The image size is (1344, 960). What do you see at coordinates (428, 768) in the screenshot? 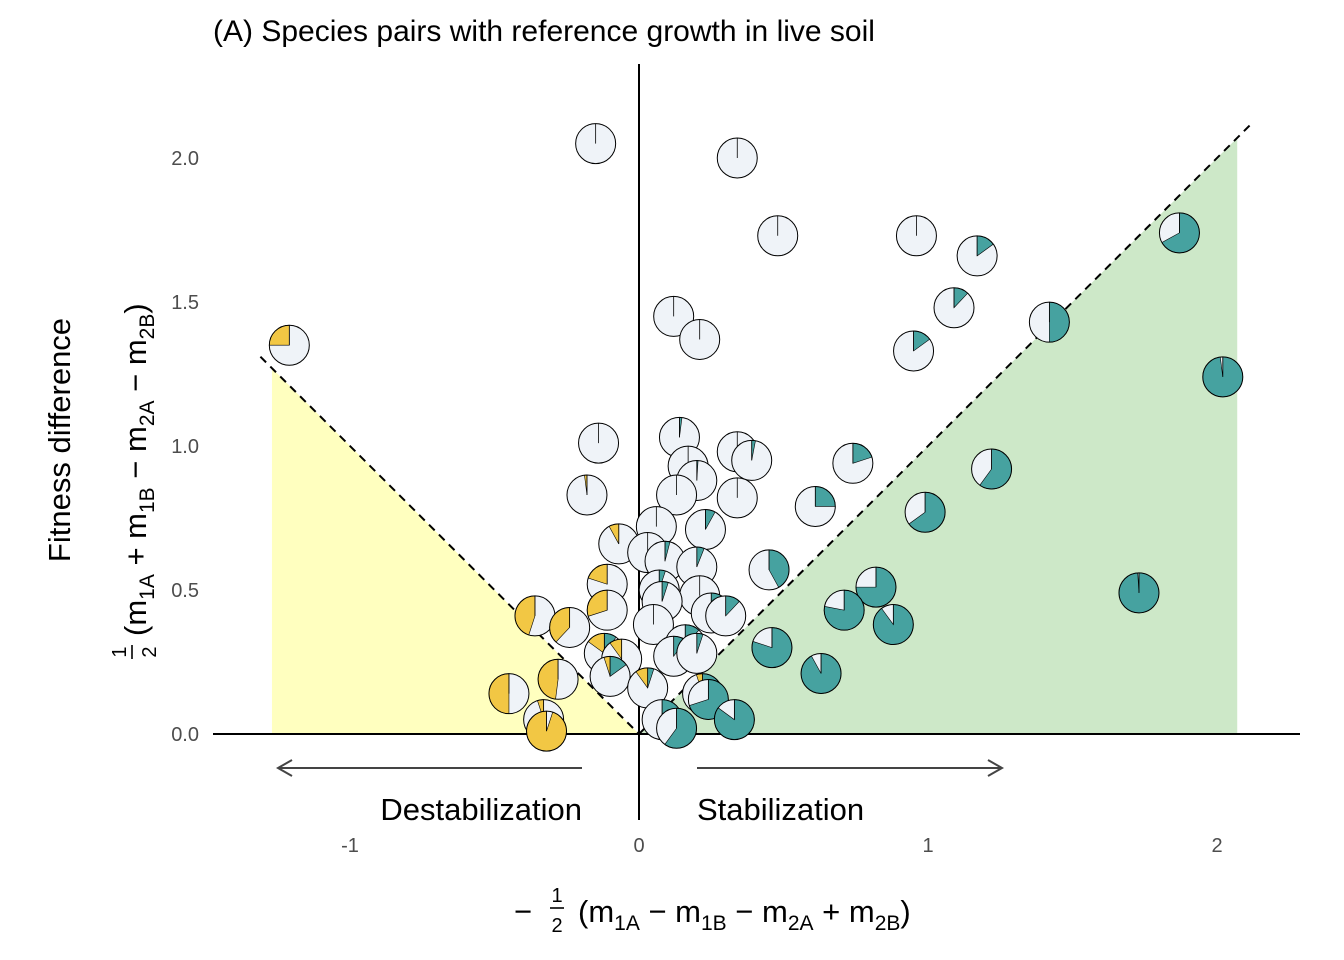
I see `x-arrow-left` at bounding box center [428, 768].